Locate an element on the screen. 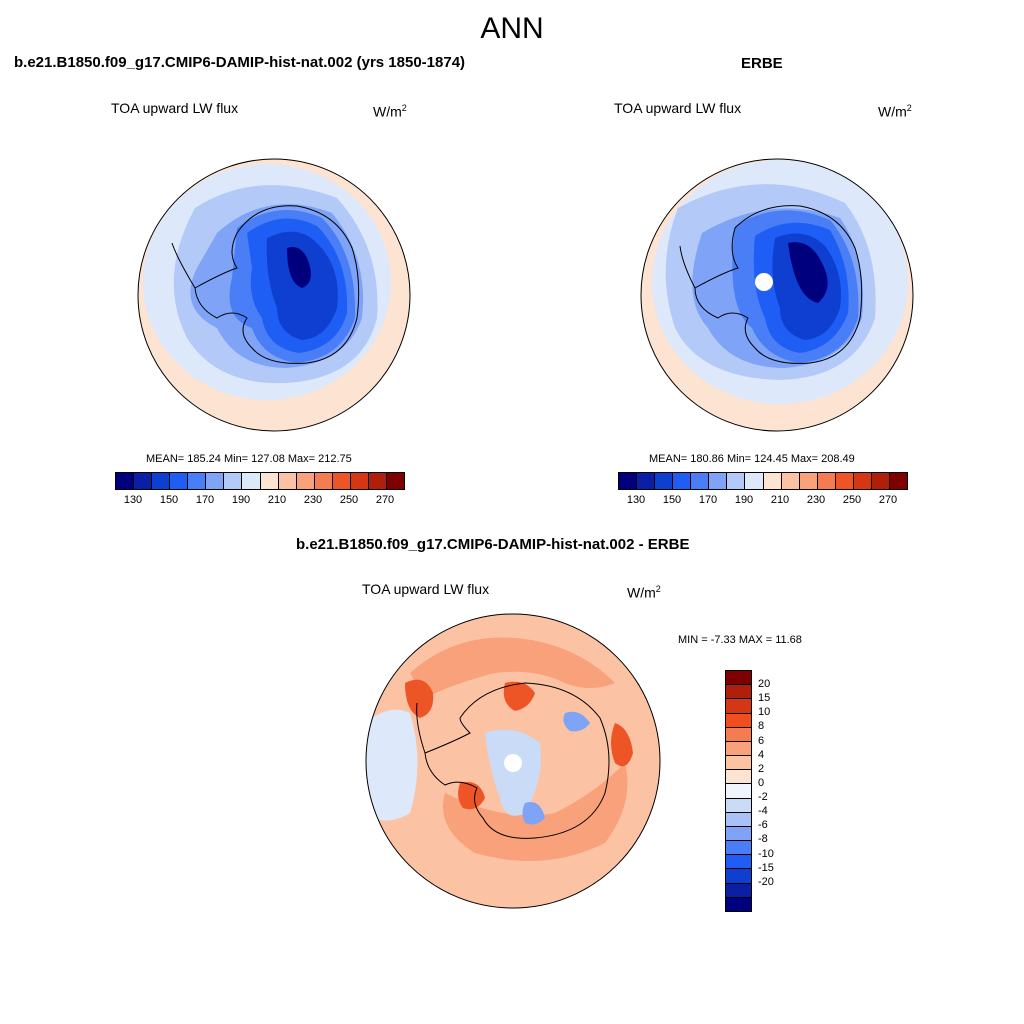 The height and width of the screenshot is (1024, 1024). colorbar-tick-label: 10 is located at coordinates (764, 712).